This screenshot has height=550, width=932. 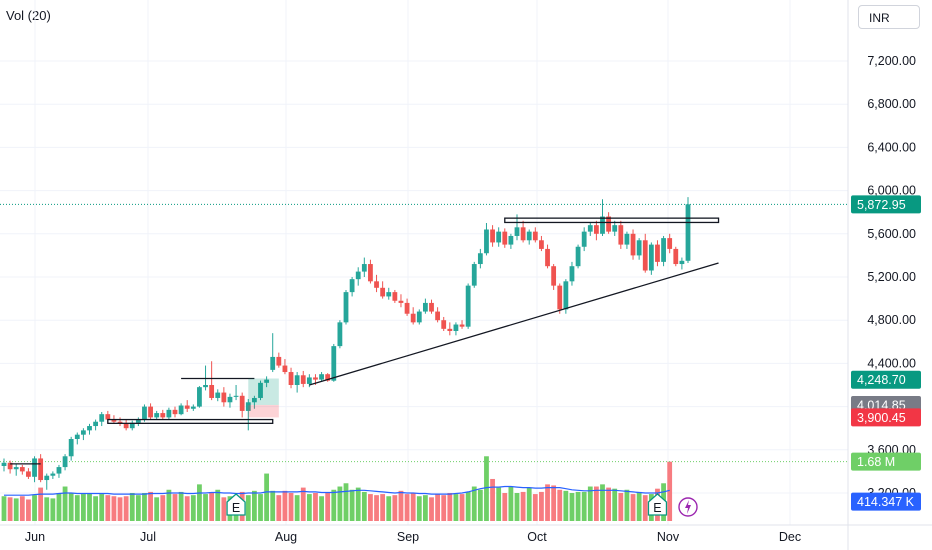 I want to click on time-axis-label: Oct, so click(x=537, y=537).